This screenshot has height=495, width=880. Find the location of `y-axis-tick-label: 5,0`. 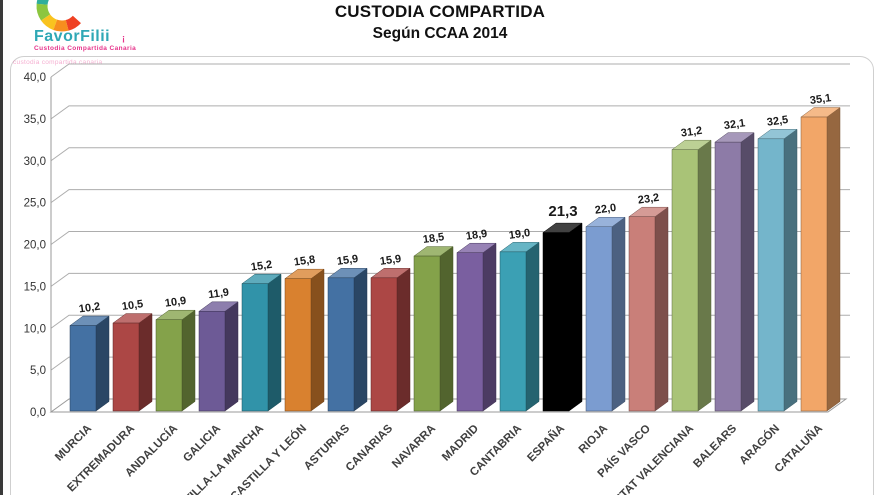

y-axis-tick-label: 5,0 is located at coordinates (38, 371).